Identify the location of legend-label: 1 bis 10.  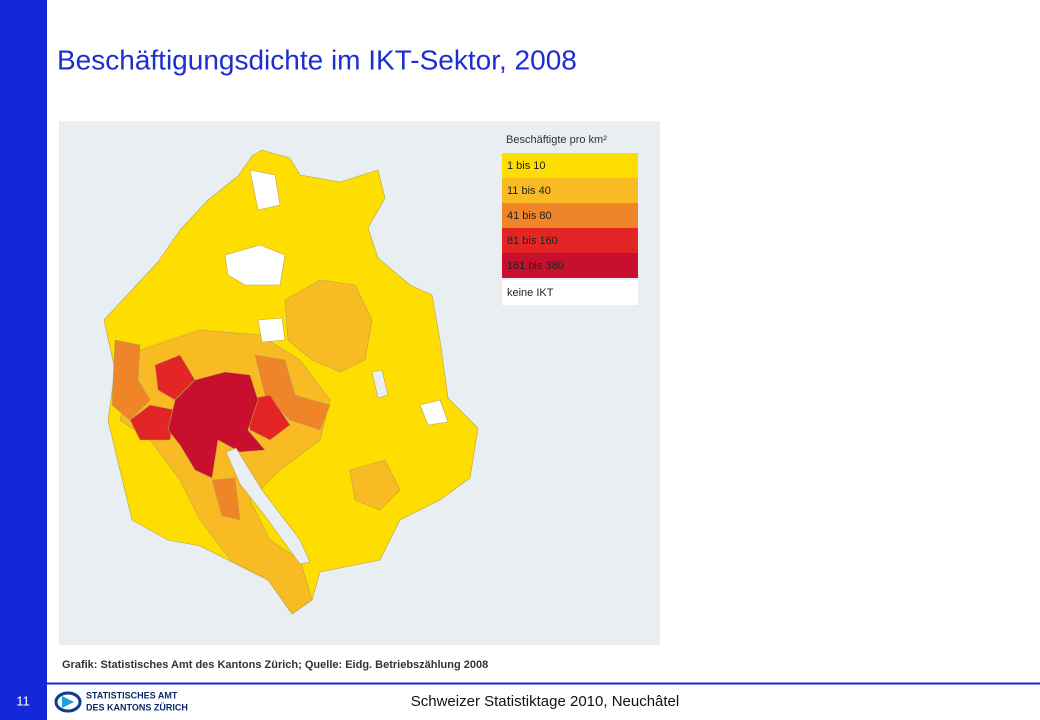
(526, 166).